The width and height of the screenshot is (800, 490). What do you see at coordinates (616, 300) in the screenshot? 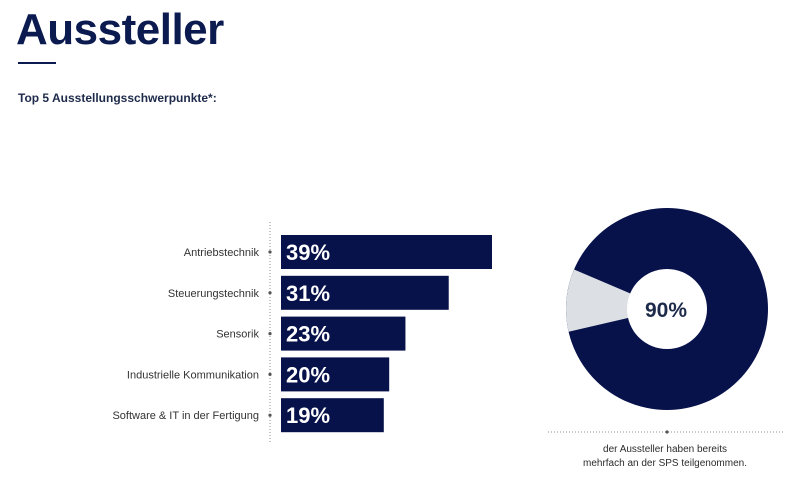
I see `pie-slice-rest` at bounding box center [616, 300].